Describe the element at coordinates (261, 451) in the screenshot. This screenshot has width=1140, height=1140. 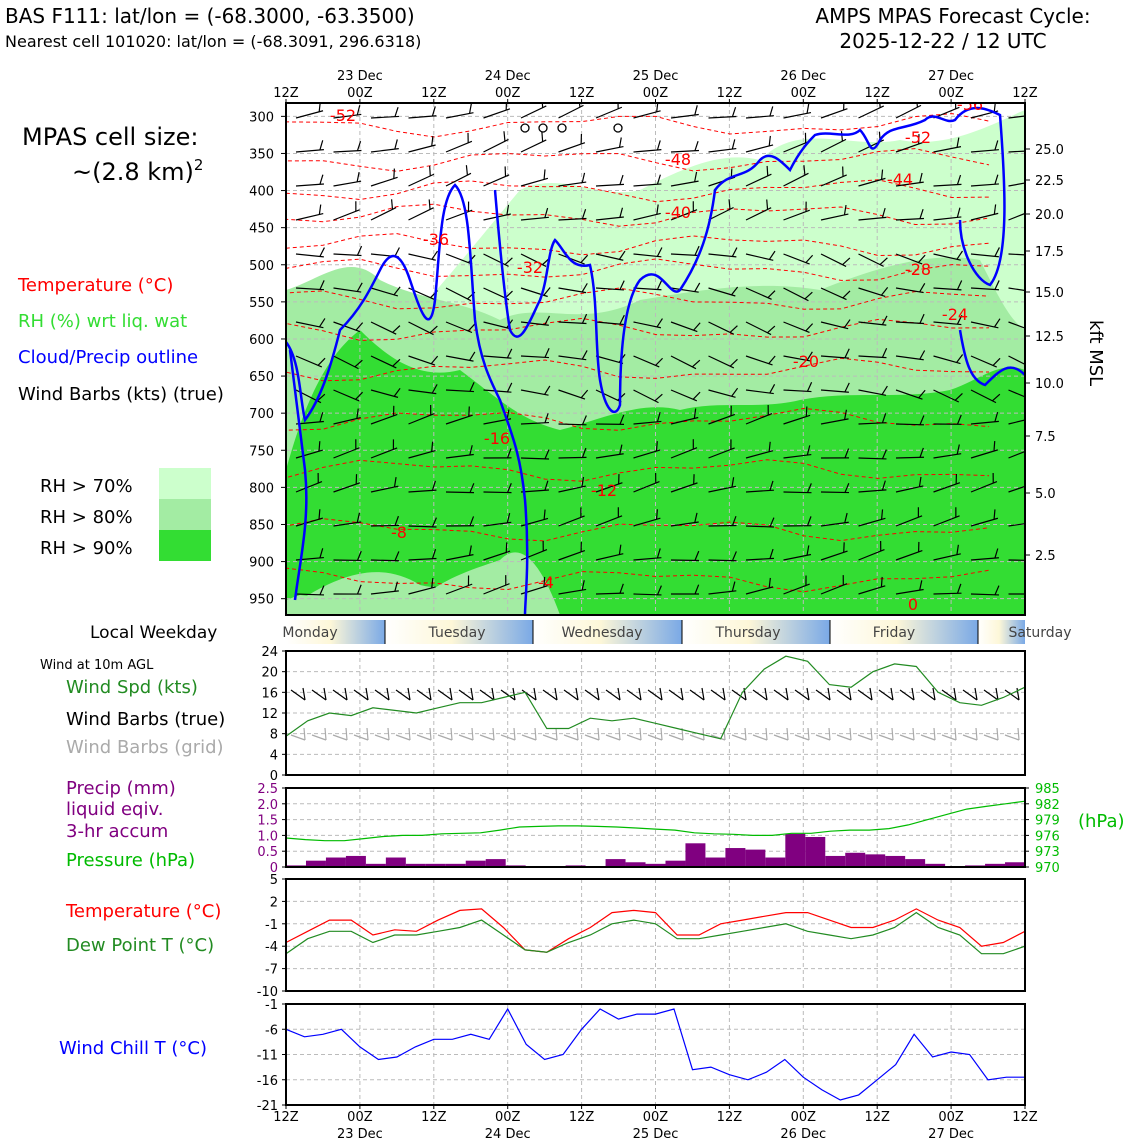
I see `pressure-tick-label: 750` at that location.